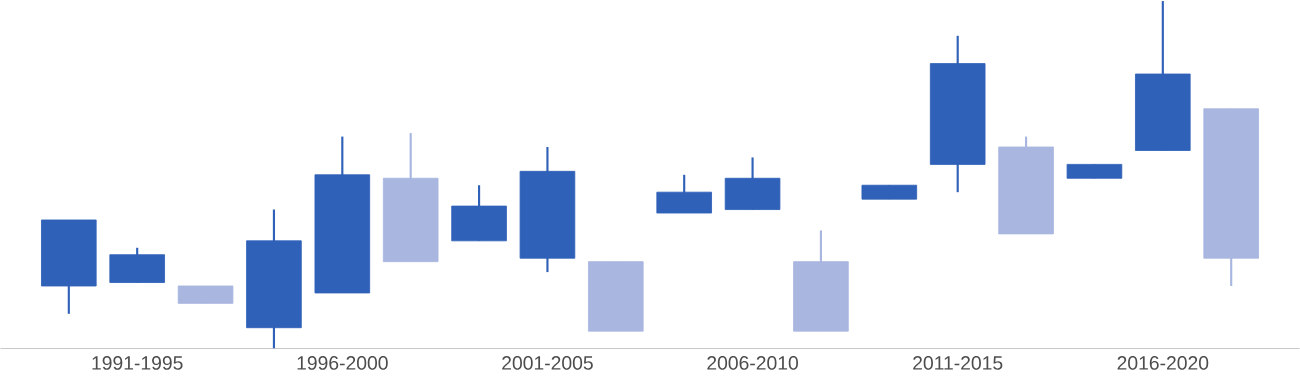 Image resolution: width=1300 pixels, height=377 pixels. I want to click on x-tick-label: 2006-2010, so click(753, 363).